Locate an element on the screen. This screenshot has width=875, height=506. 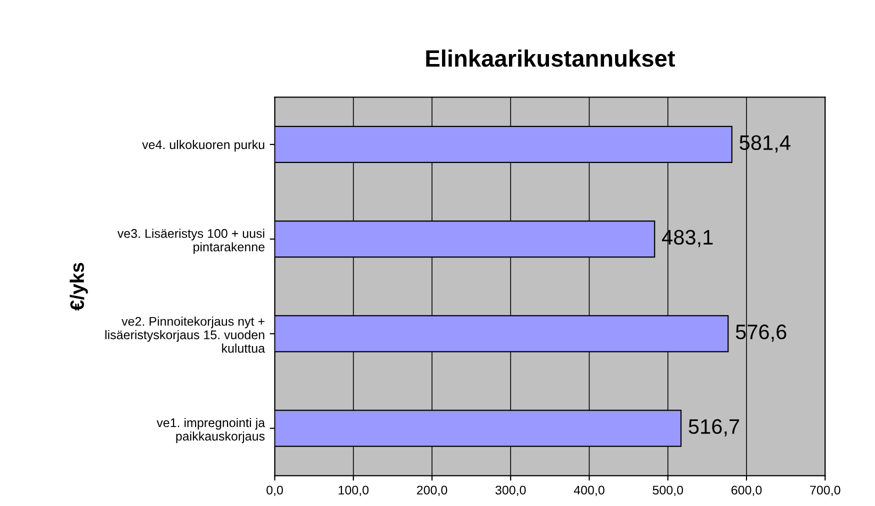
y-tick-label: ve1. impregnointi ja paikkauskorjaus is located at coordinates (211, 431).